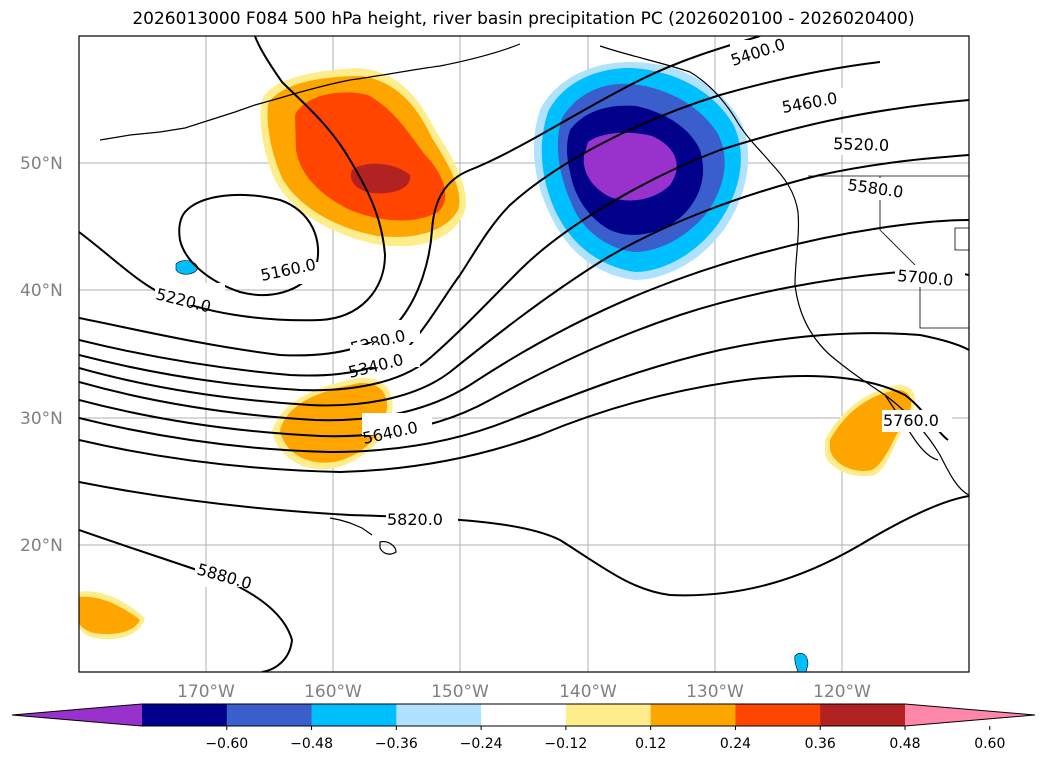 The height and width of the screenshot is (765, 1047). Describe the element at coordinates (925, 278) in the screenshot. I see `contour-label-5700: 5700.0` at that location.